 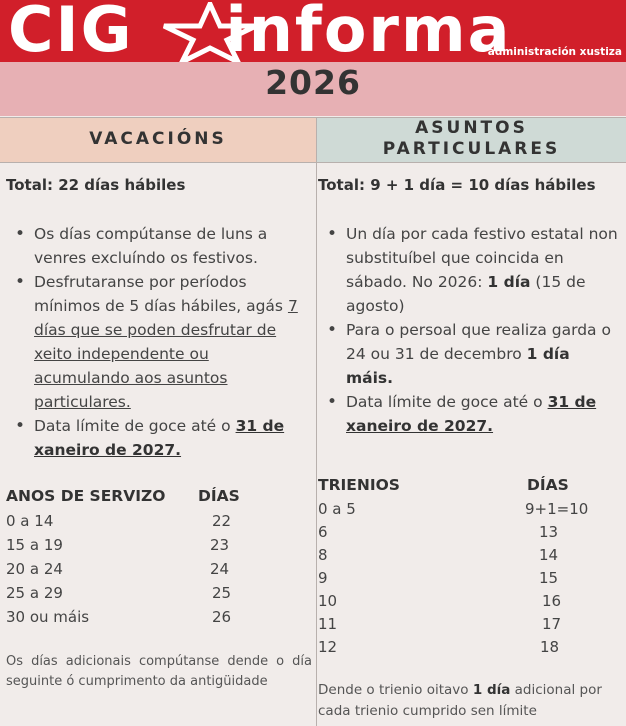 I want to click on table-cell: 20 a 24, so click(x=34, y=569).